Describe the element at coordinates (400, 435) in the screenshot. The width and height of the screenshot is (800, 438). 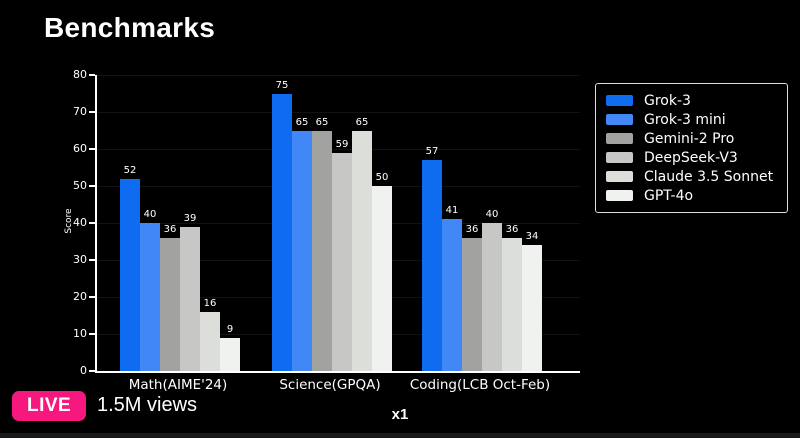
I see `bottom-bar` at that location.